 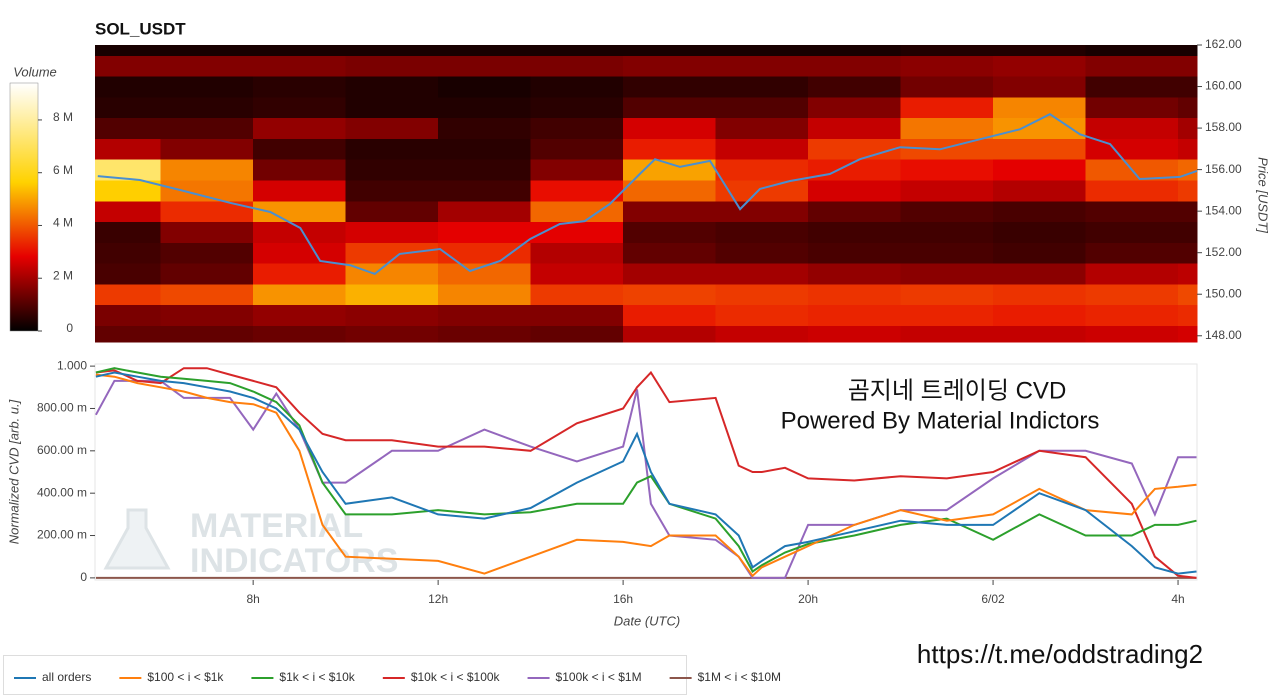 What do you see at coordinates (69, 328) in the screenshot?
I see `colorbar-tick-label: 0` at bounding box center [69, 328].